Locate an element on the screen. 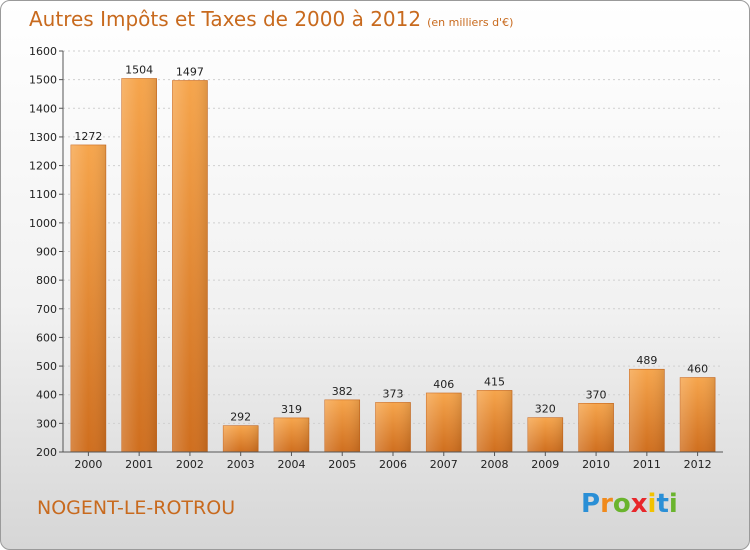 This screenshot has height=550, width=750. logo-letter: P is located at coordinates (591, 504).